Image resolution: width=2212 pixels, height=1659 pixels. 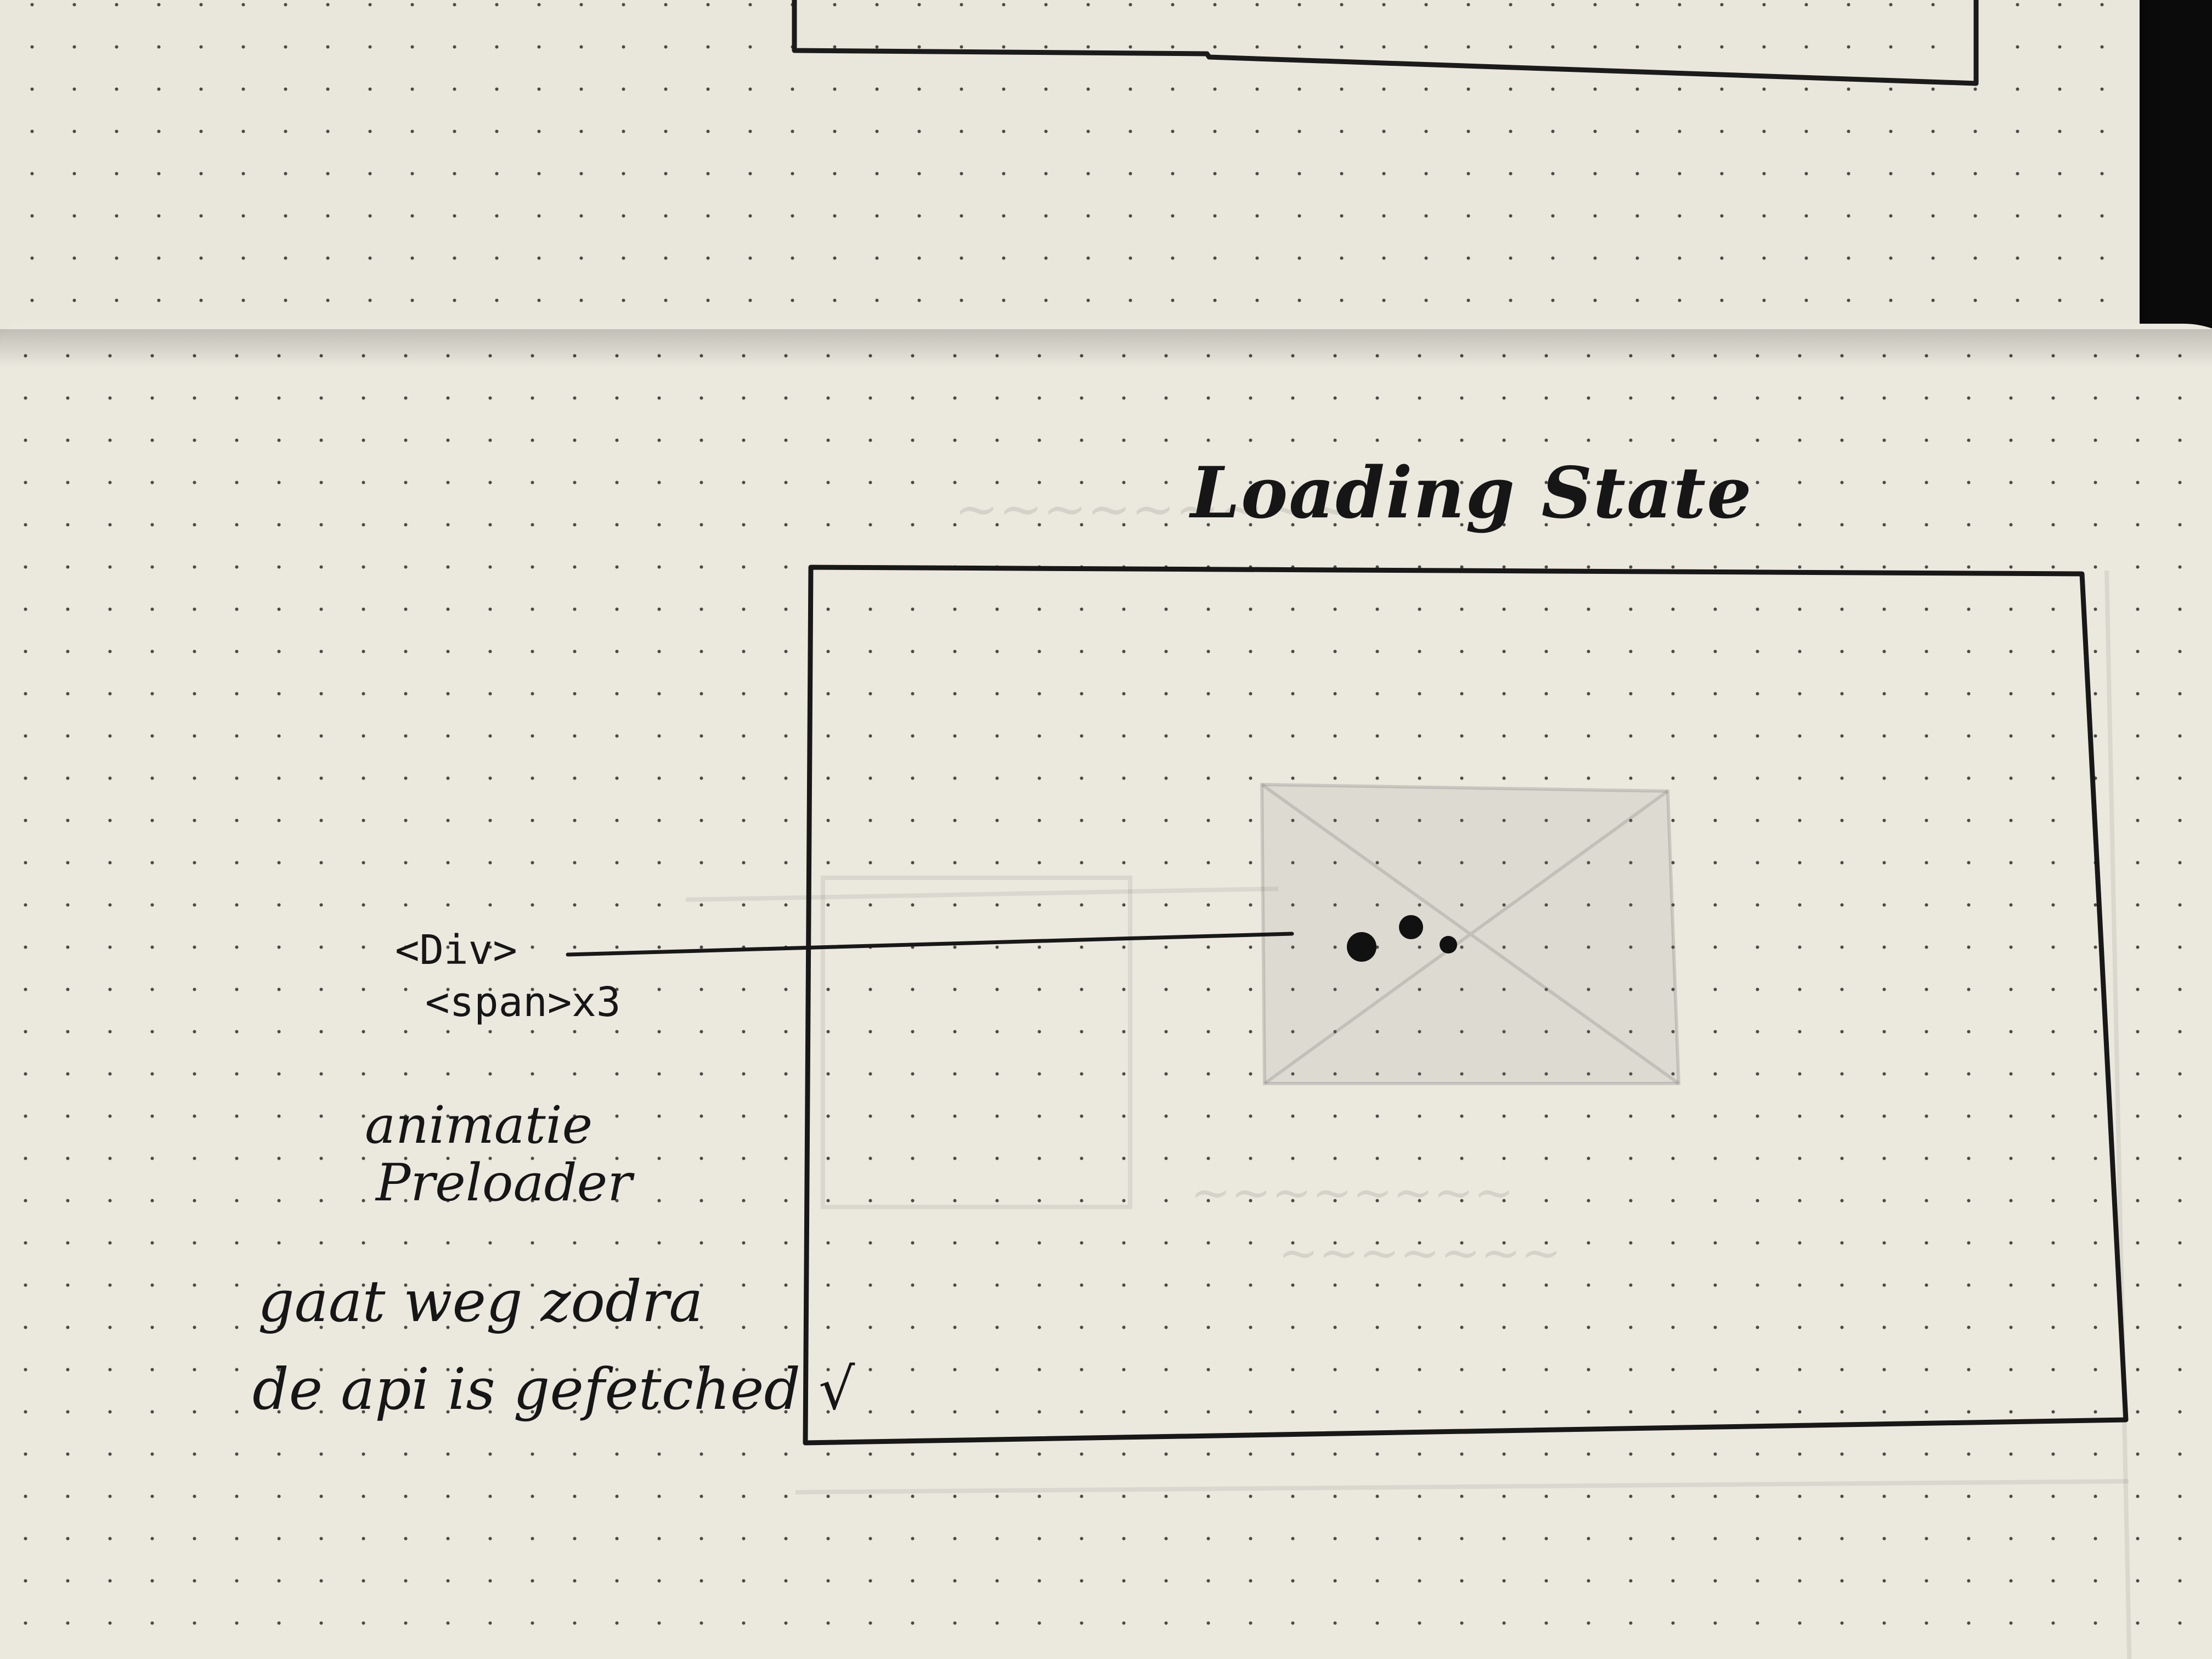 What do you see at coordinates (1386, 43) in the screenshot?
I see `previous-sketch-frame` at bounding box center [1386, 43].